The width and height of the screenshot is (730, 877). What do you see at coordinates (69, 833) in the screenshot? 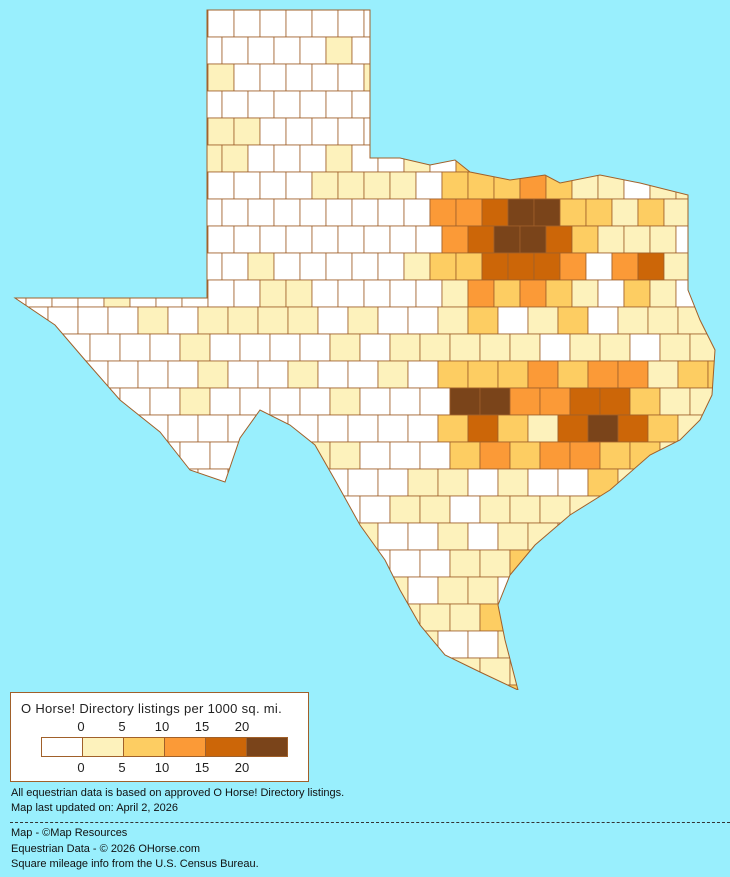
I see `map-credit: Map - ©Map Resources` at bounding box center [69, 833].